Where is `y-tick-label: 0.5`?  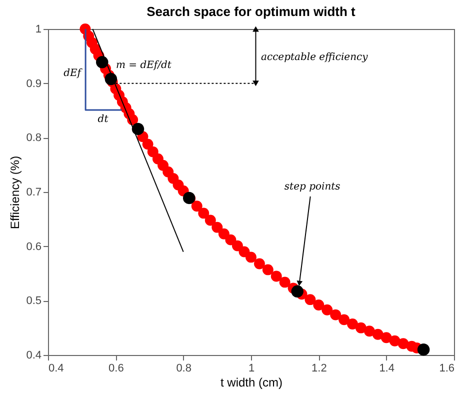 y-tick-label: 0.5 is located at coordinates (34, 301).